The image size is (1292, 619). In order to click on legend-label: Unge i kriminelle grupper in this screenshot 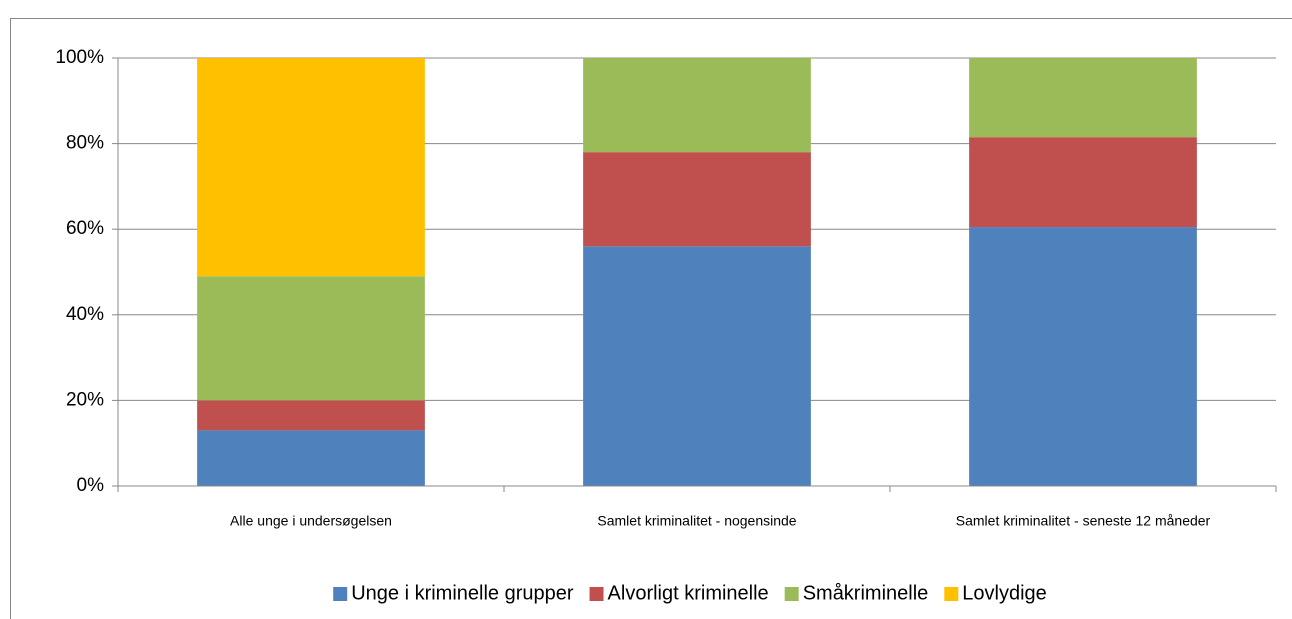, I will do `click(462, 593)`.